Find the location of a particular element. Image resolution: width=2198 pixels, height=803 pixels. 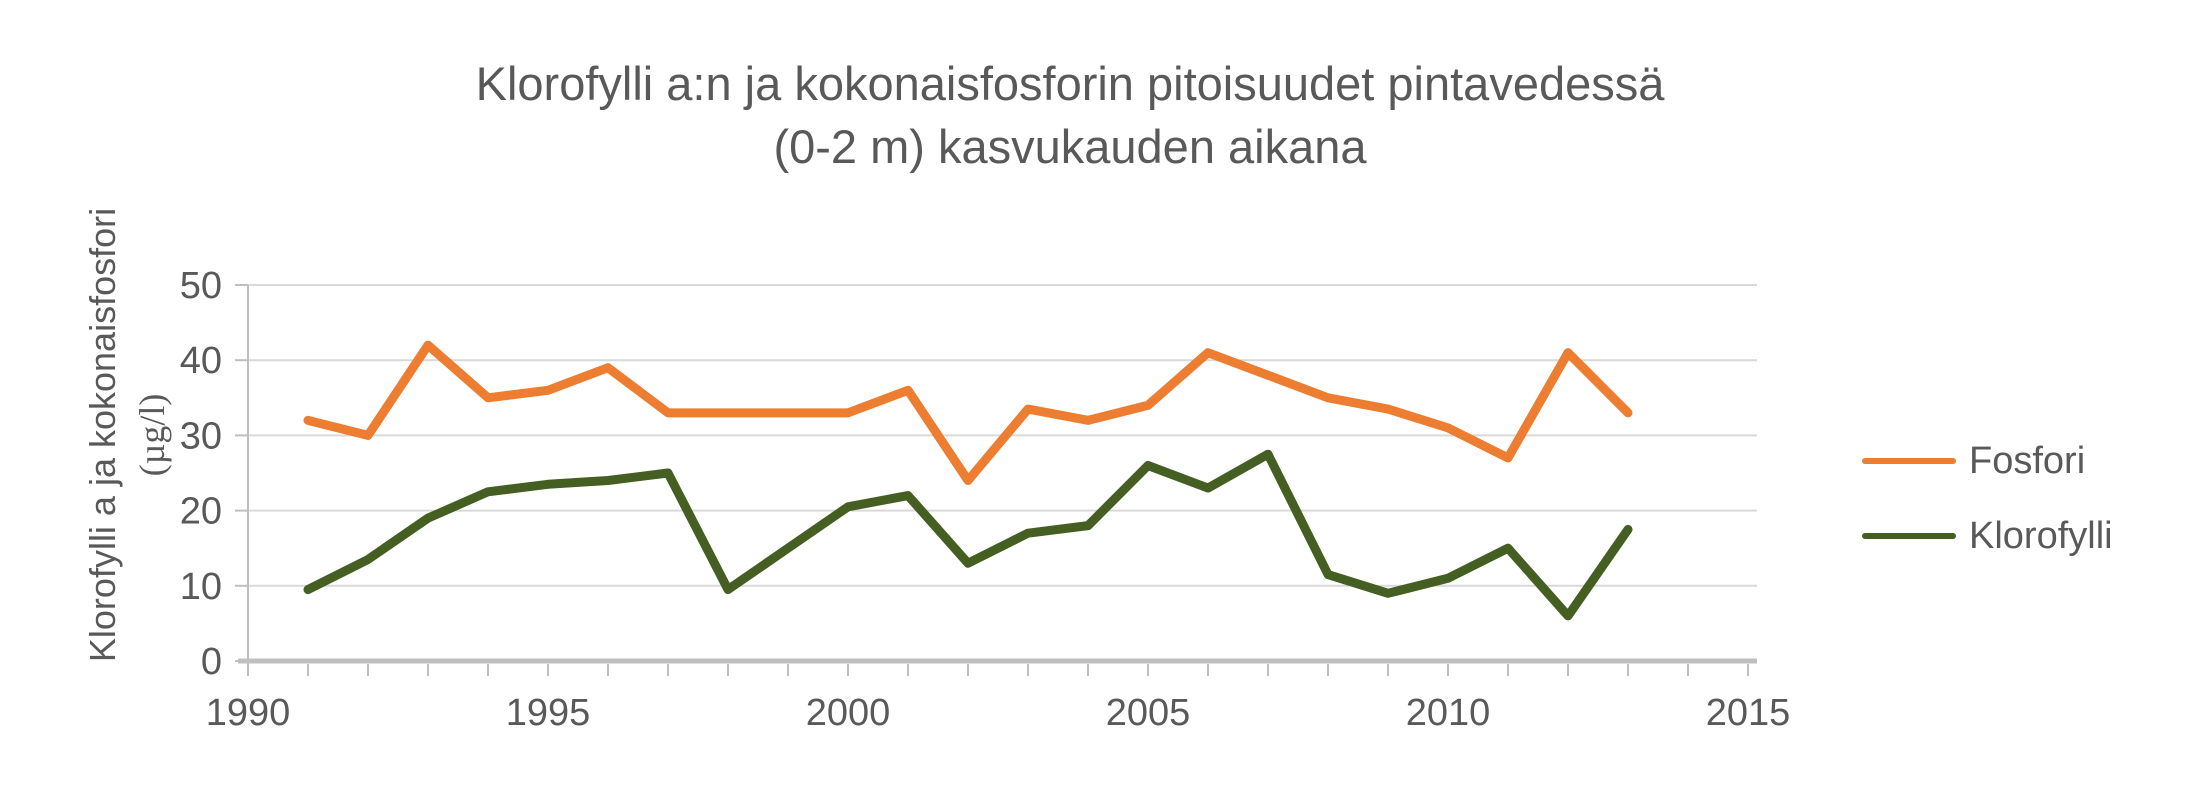

y-tick-label: 0 is located at coordinates (211, 662).